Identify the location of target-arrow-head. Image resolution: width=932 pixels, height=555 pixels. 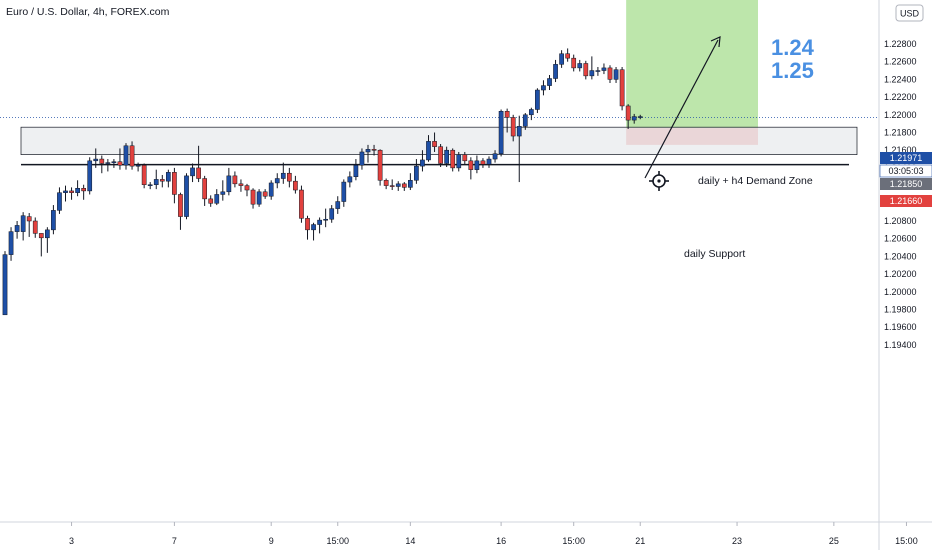
(715, 42).